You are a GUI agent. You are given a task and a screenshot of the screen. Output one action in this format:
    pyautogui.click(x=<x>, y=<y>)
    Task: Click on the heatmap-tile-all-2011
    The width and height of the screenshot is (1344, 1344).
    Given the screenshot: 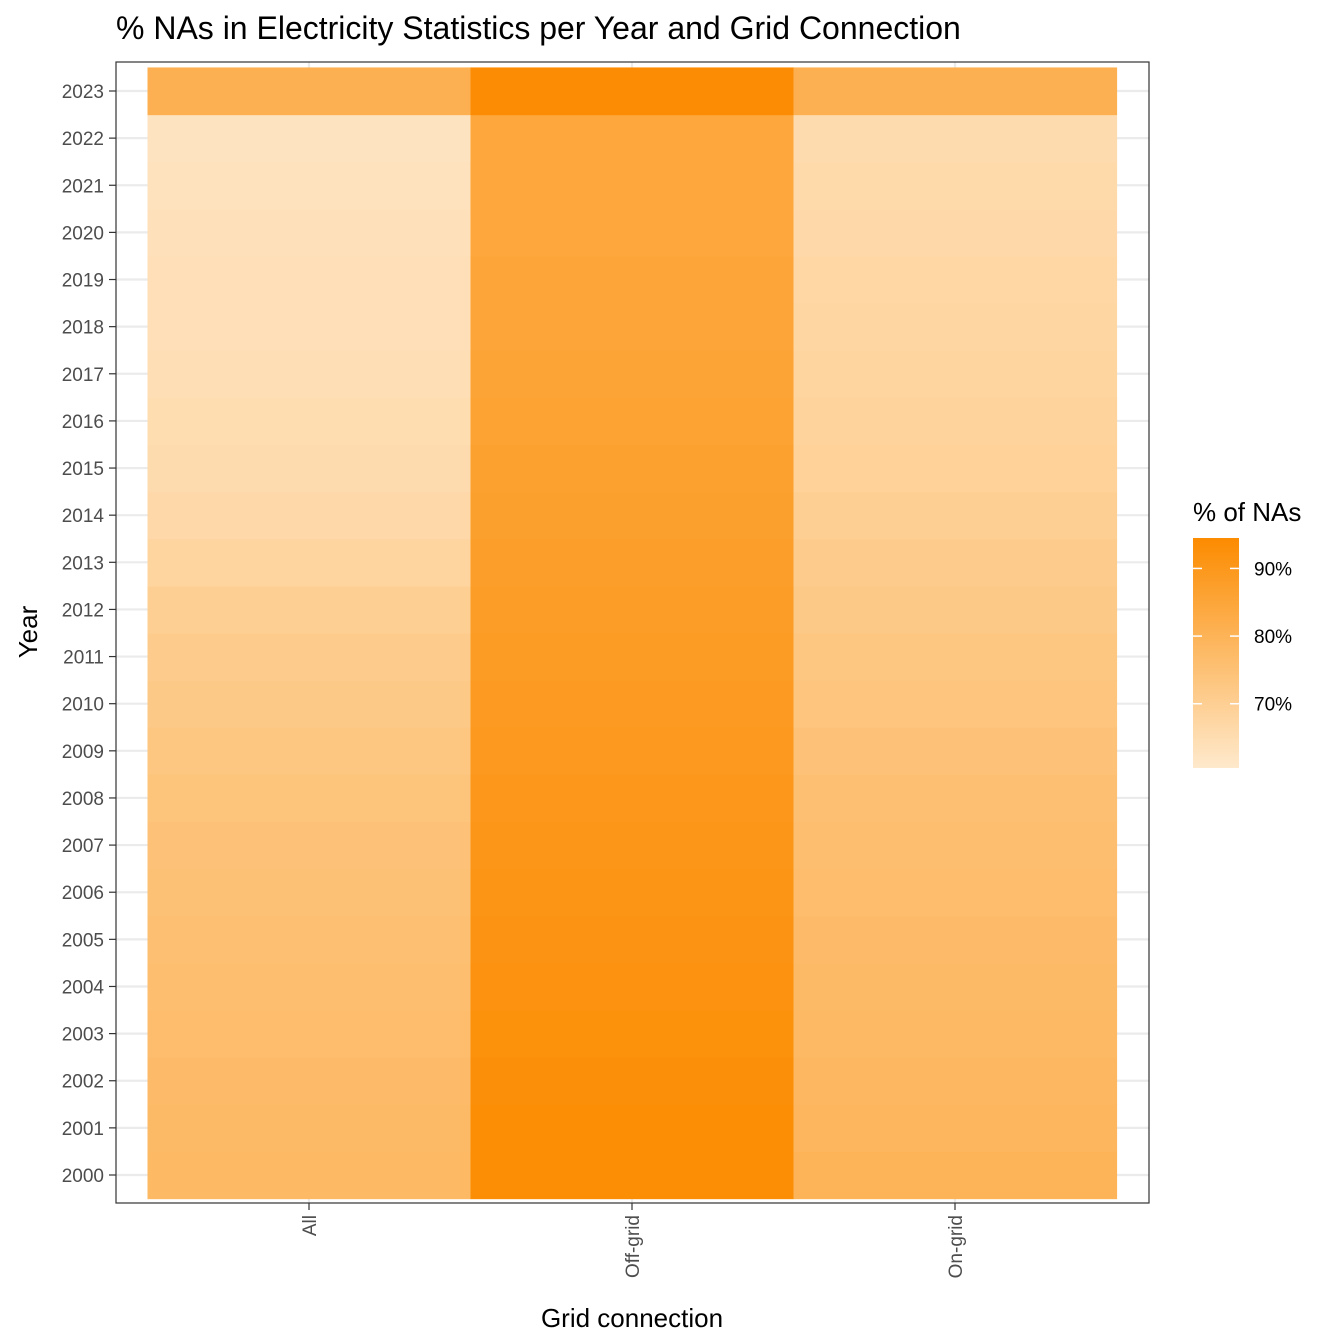 What is the action you would take?
    pyautogui.click(x=309, y=657)
    